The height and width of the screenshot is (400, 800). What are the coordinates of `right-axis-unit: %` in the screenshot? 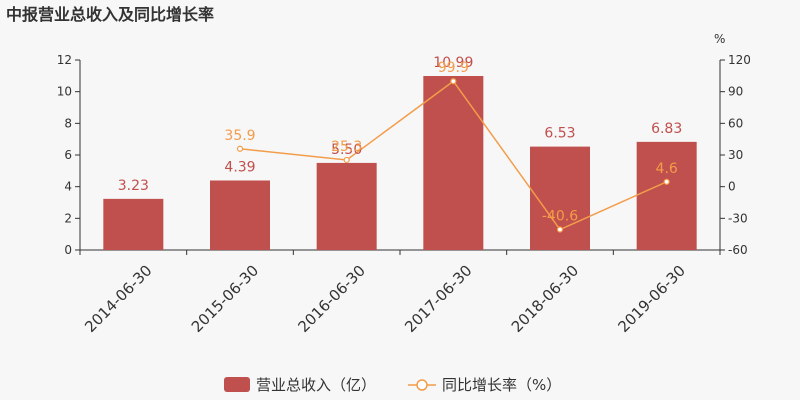 It's located at (719, 39).